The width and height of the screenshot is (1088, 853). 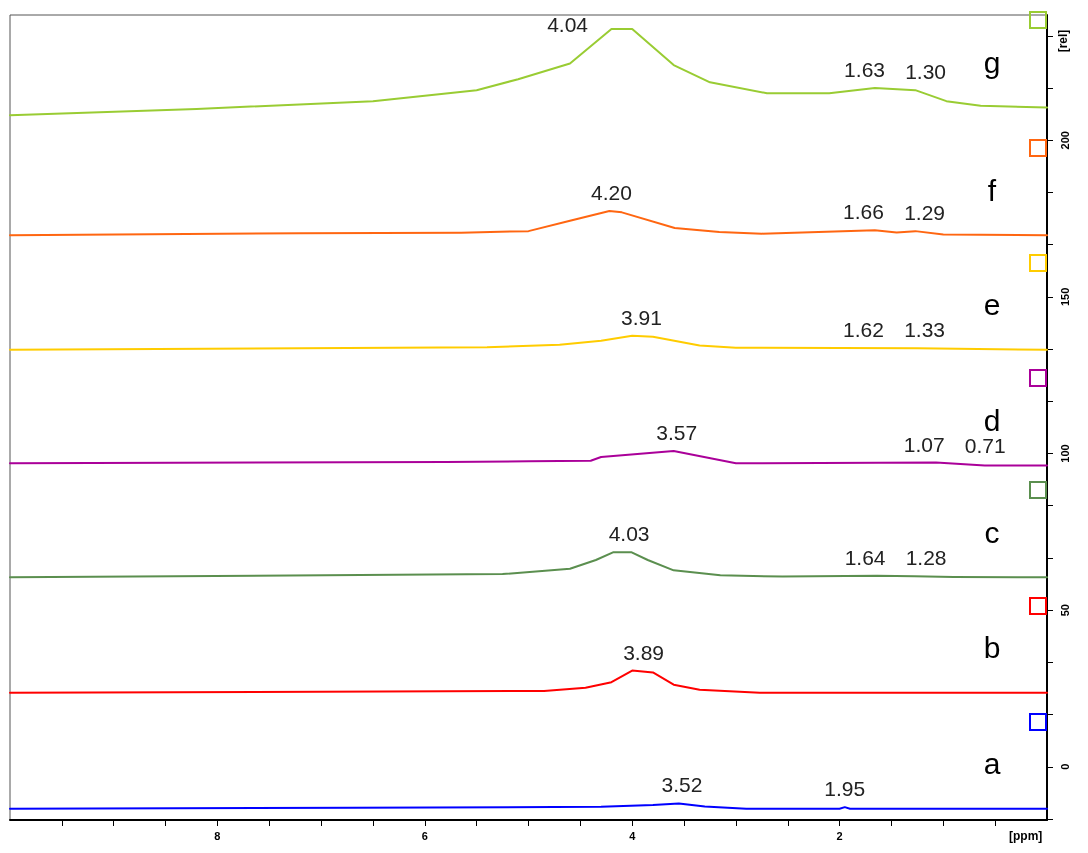 What do you see at coordinates (839, 835) in the screenshot?
I see `x-tick-label: 2` at bounding box center [839, 835].